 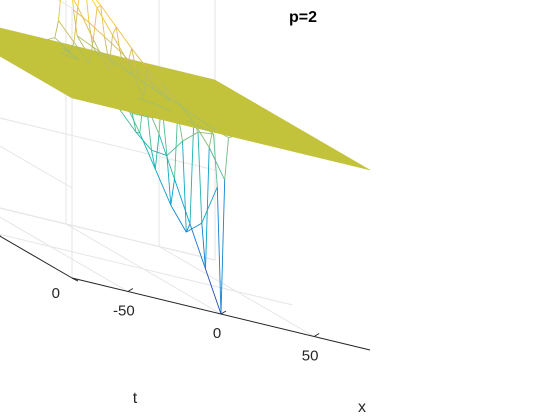 What do you see at coordinates (303, 17) in the screenshot?
I see `chart-title: p=2` at bounding box center [303, 17].